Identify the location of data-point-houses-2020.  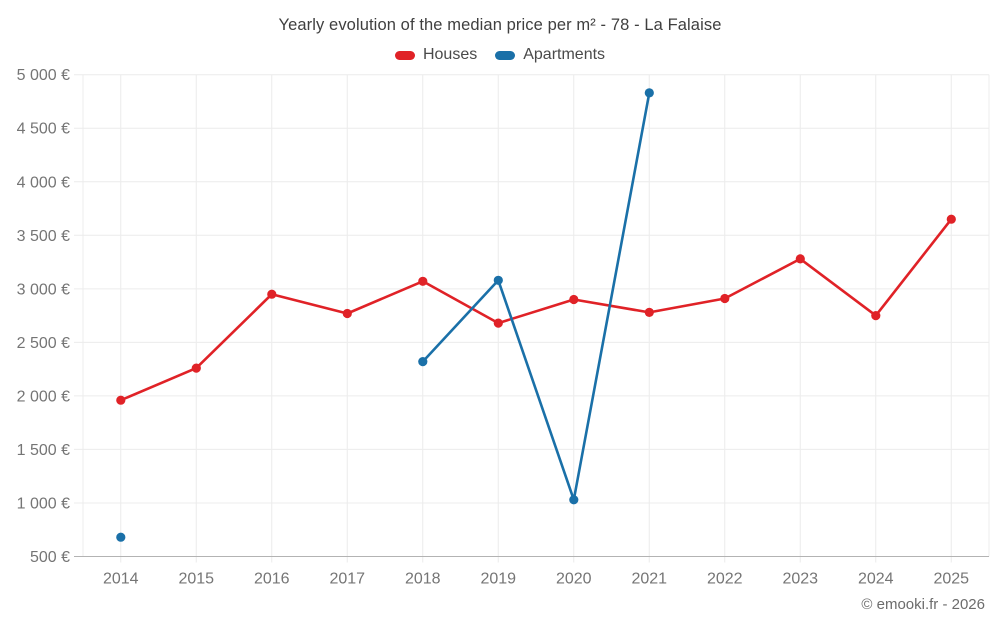
(574, 299).